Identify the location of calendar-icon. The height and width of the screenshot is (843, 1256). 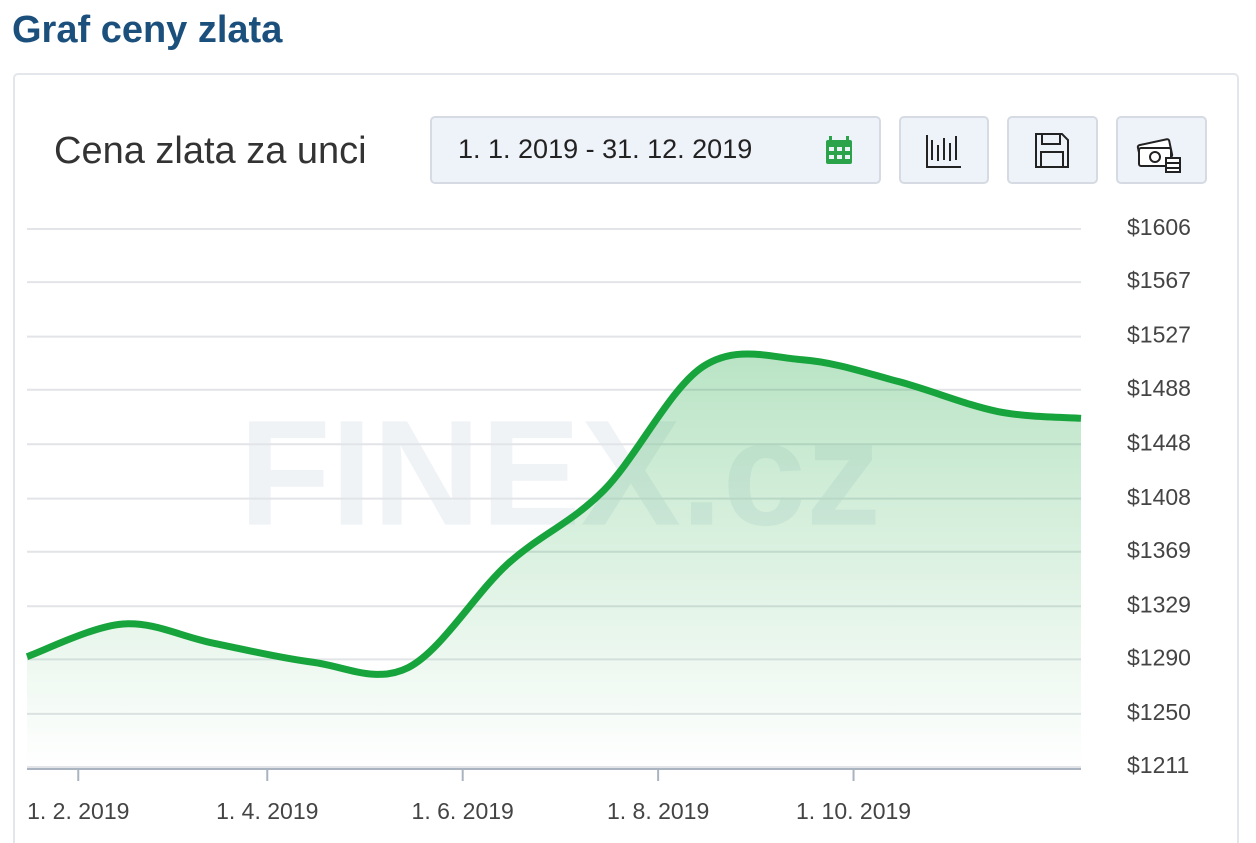
(839, 150).